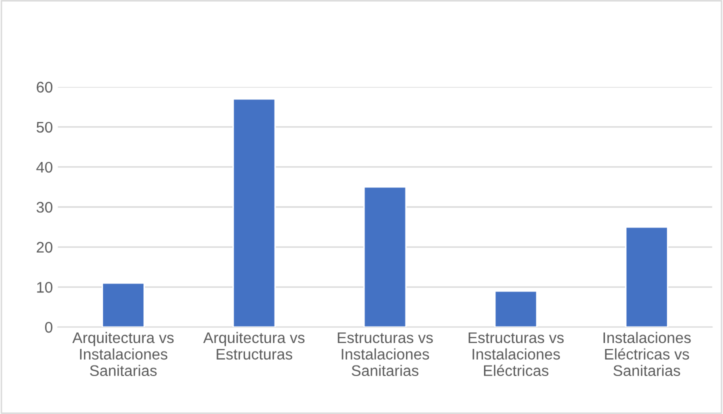  What do you see at coordinates (44, 207) in the screenshot?
I see `y-tick-label: 30` at bounding box center [44, 207].